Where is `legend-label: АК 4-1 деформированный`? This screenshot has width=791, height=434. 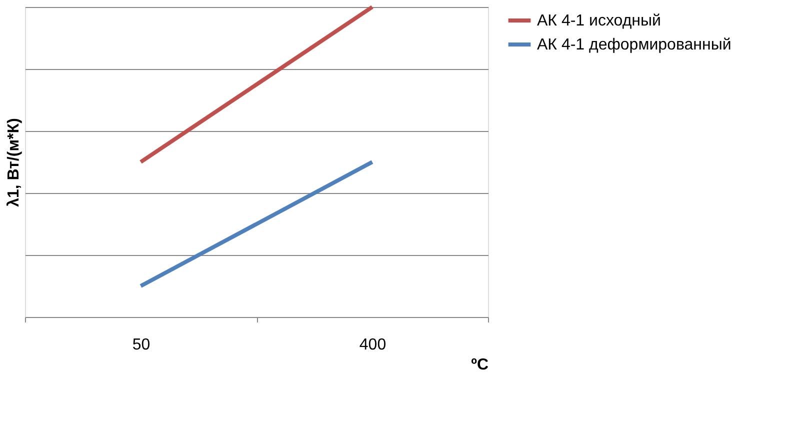
legend-label: АК 4-1 деформированный is located at coordinates (634, 45).